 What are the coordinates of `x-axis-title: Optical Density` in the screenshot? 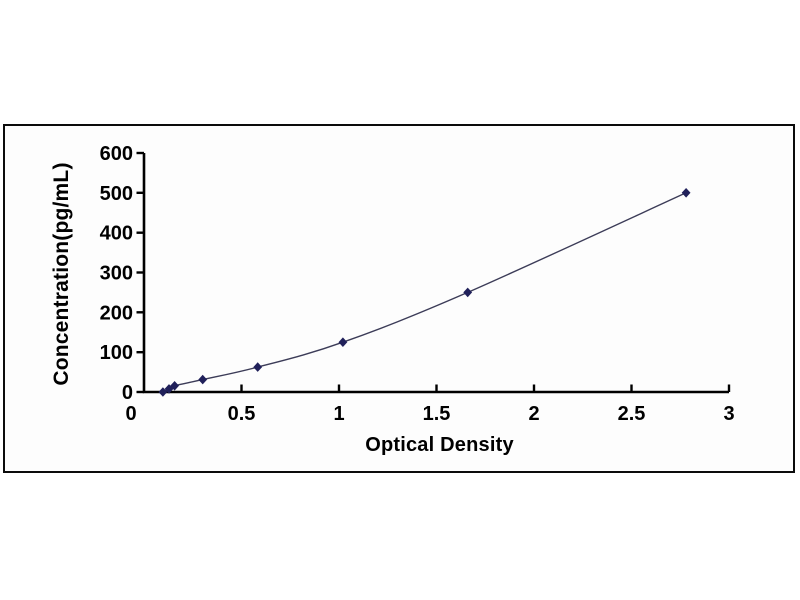 It's located at (439, 445).